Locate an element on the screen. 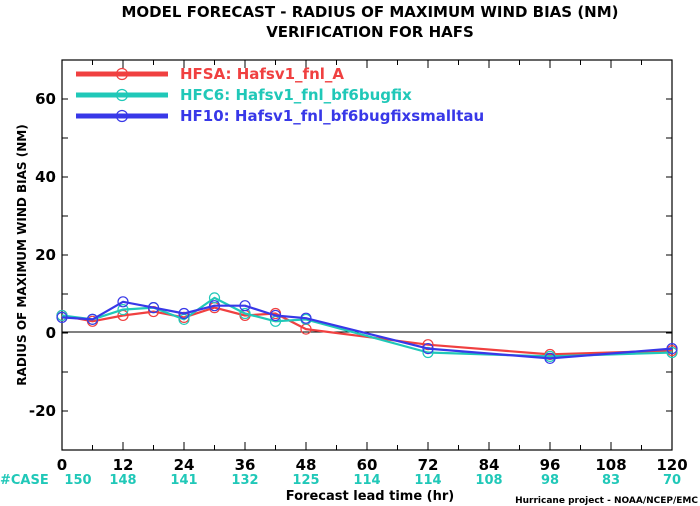 The image size is (700, 506). case-count: 98 is located at coordinates (550, 480).